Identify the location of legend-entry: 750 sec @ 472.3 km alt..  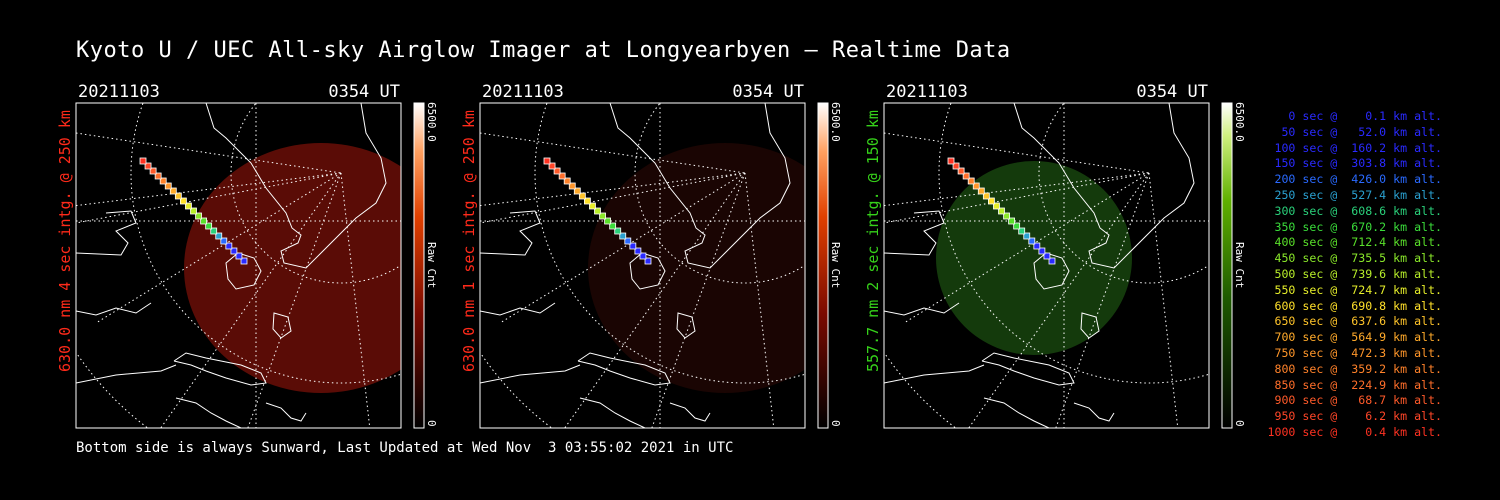
(1354, 353).